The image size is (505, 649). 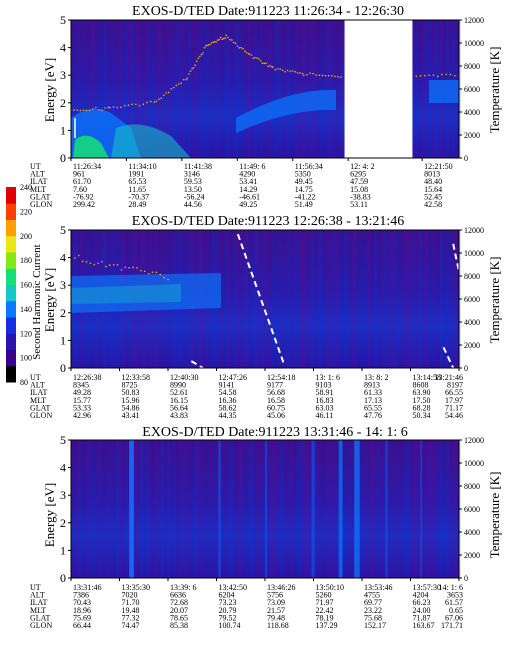 What do you see at coordinates (276, 407) in the screenshot?
I see `table-cell: 60.75` at bounding box center [276, 407].